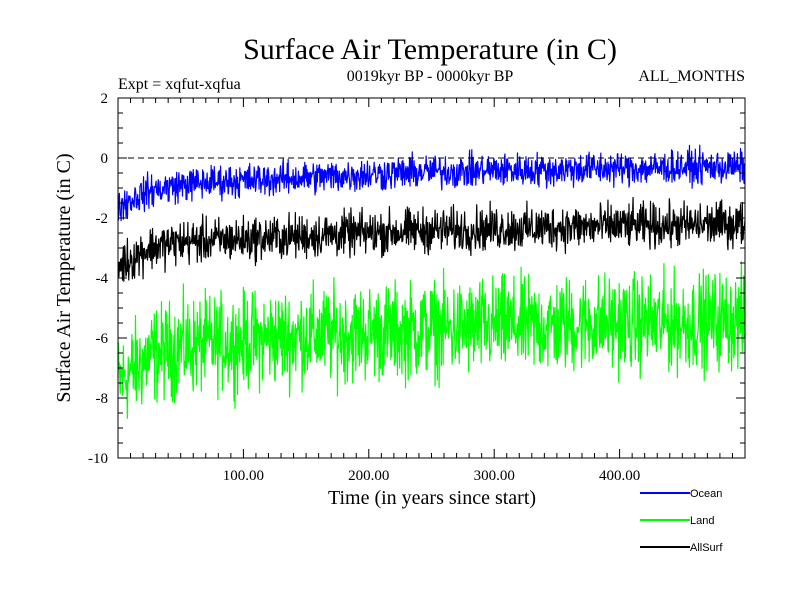 This screenshot has width=800, height=600. Describe the element at coordinates (102, 279) in the screenshot. I see `y-tick-label: -4` at that location.